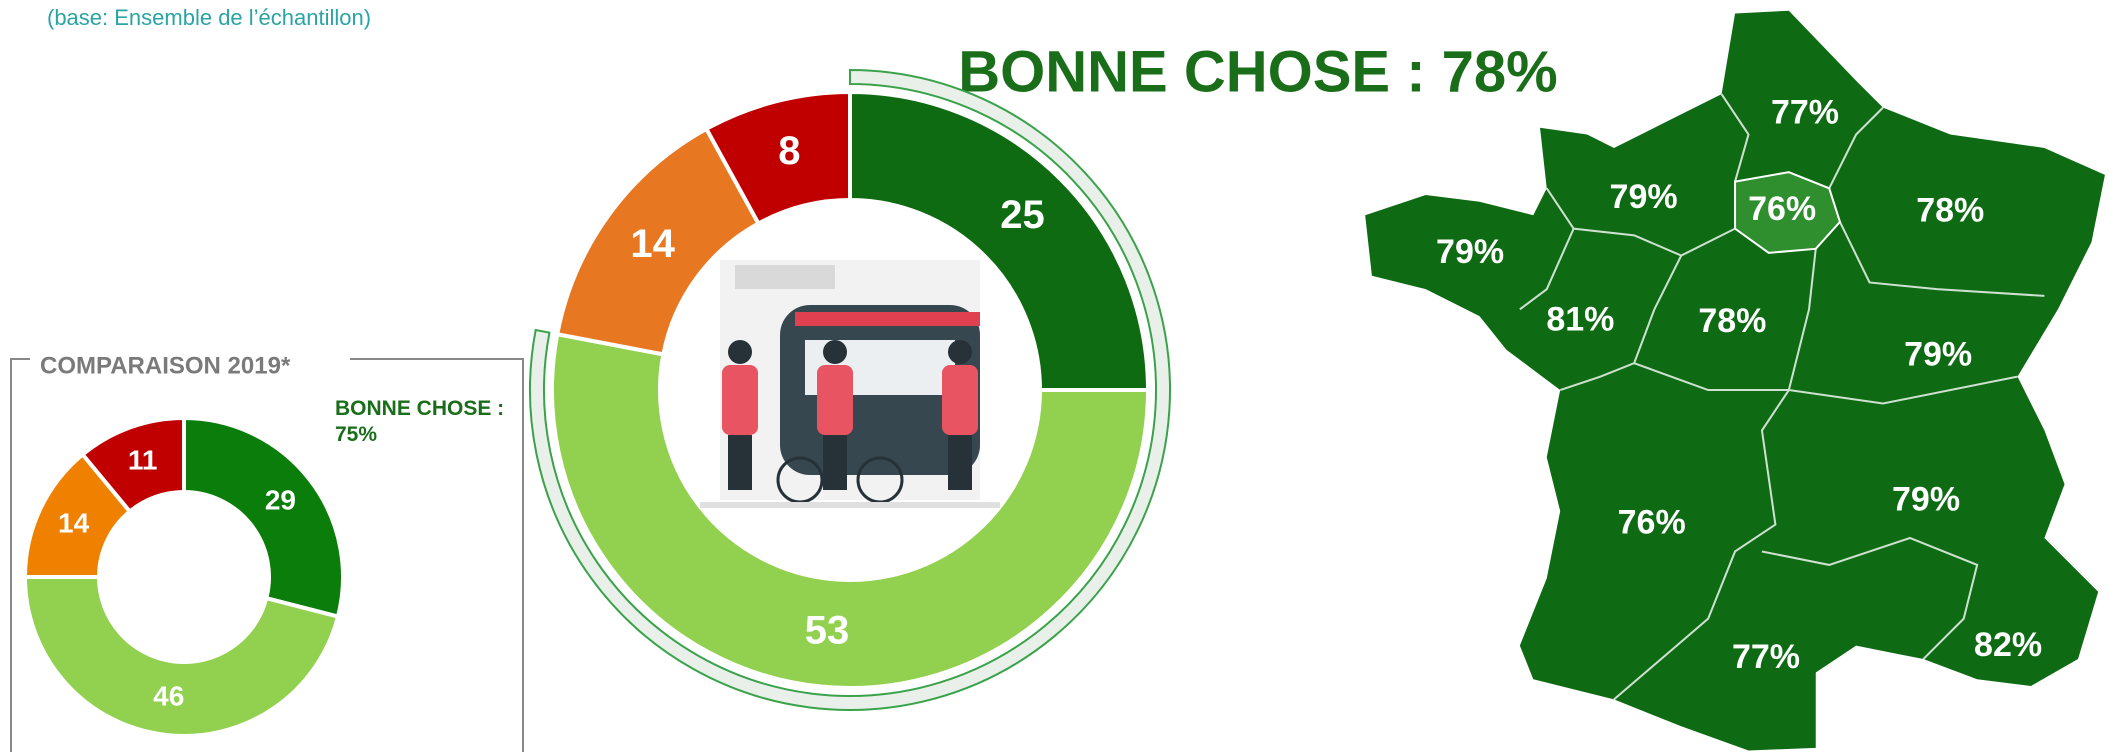 This screenshot has width=2109, height=752. Describe the element at coordinates (789, 151) in the screenshot. I see `value-label: 8` at that location.